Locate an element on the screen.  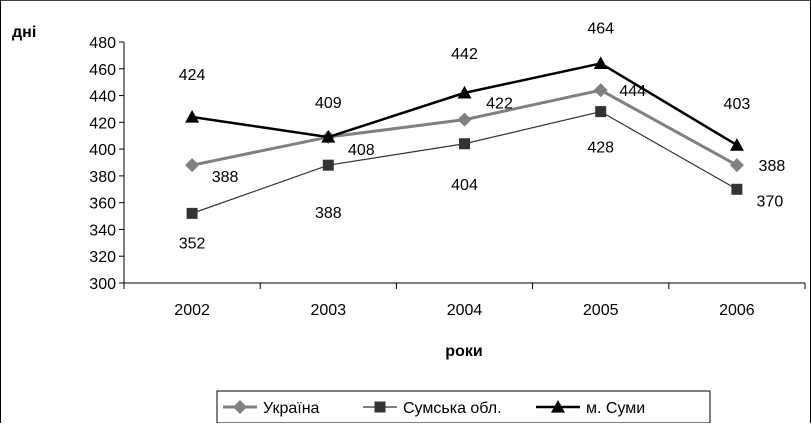
legend-marker-square is located at coordinates (380, 407).